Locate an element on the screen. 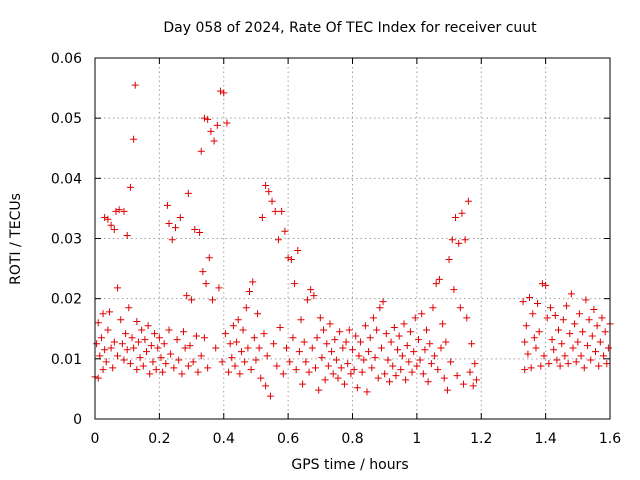 This screenshot has height=480, width=640. y-tick-label: 0 is located at coordinates (77, 420).